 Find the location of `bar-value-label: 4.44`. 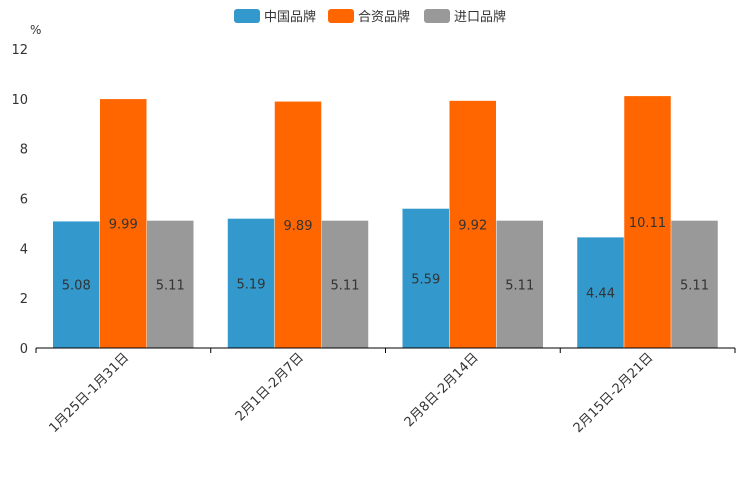

bar-value-label: 4.44 is located at coordinates (600, 294).